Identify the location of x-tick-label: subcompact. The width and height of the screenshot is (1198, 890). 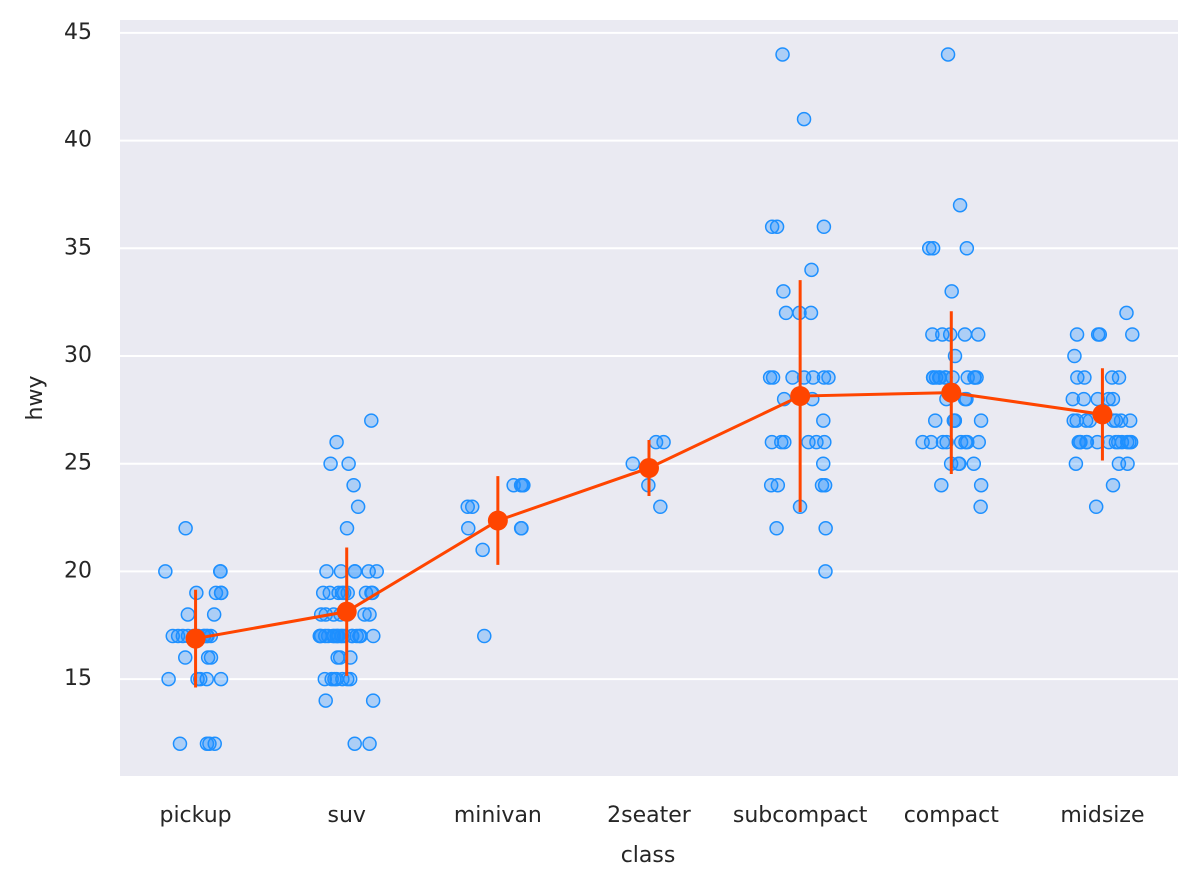
(800, 815).